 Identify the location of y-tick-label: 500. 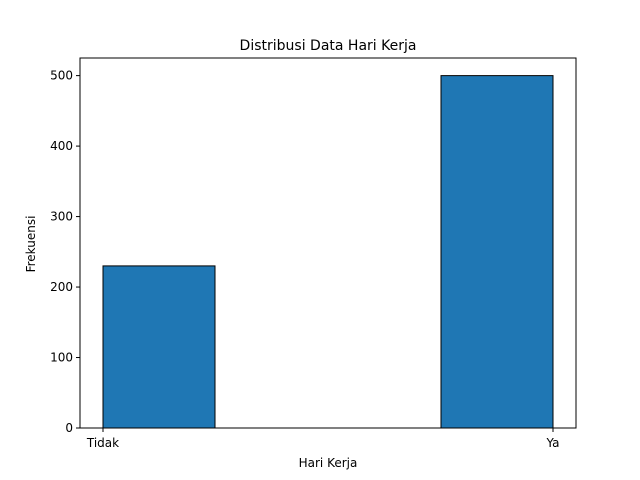
(61, 76).